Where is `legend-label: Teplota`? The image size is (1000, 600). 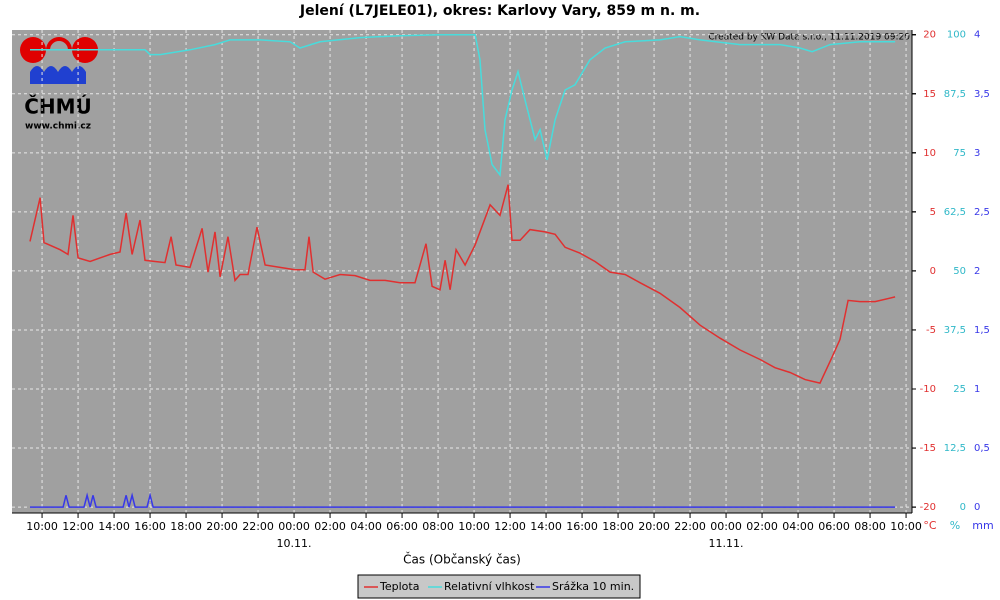 legend-label: Teplota is located at coordinates (399, 586).